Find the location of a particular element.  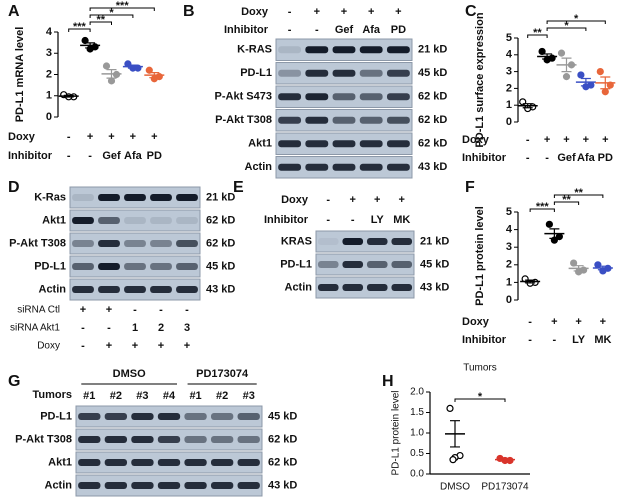

protein-label: PD-L1 is located at coordinates (50, 266).